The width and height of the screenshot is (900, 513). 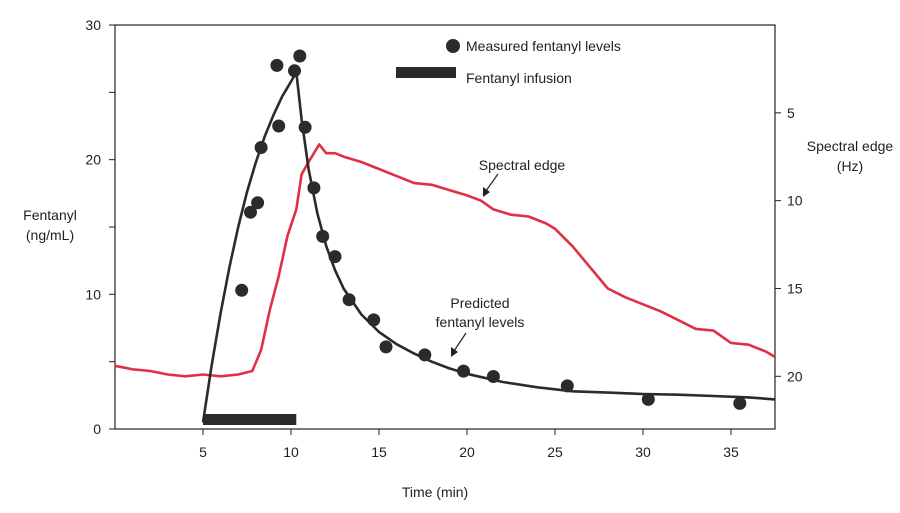 I want to click on legend-bar-marker, so click(x=426, y=72).